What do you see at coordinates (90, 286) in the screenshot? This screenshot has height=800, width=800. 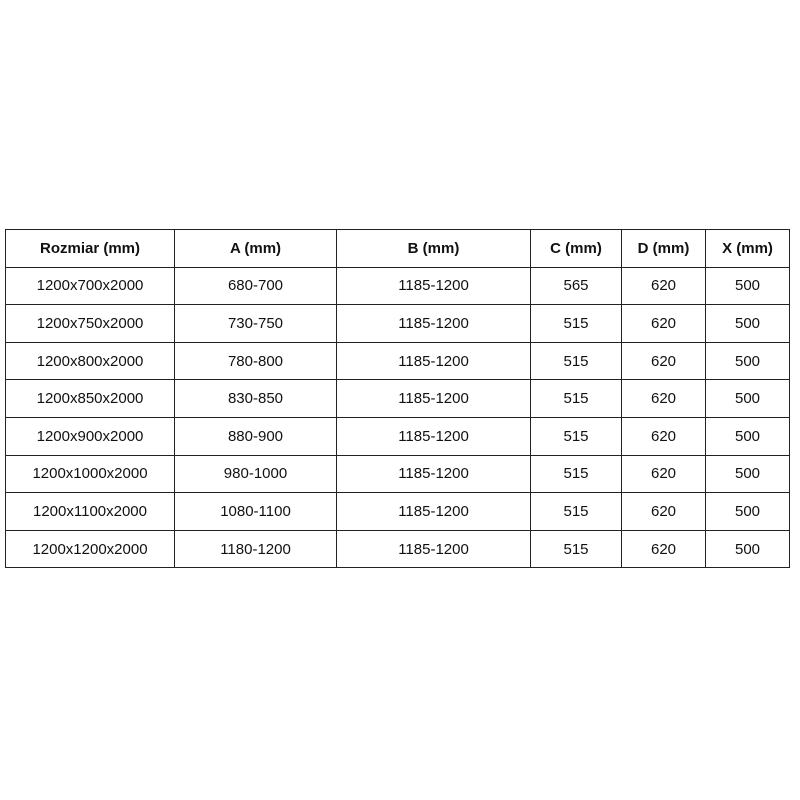 I see `cell-size: 1200x700x2000` at bounding box center [90, 286].